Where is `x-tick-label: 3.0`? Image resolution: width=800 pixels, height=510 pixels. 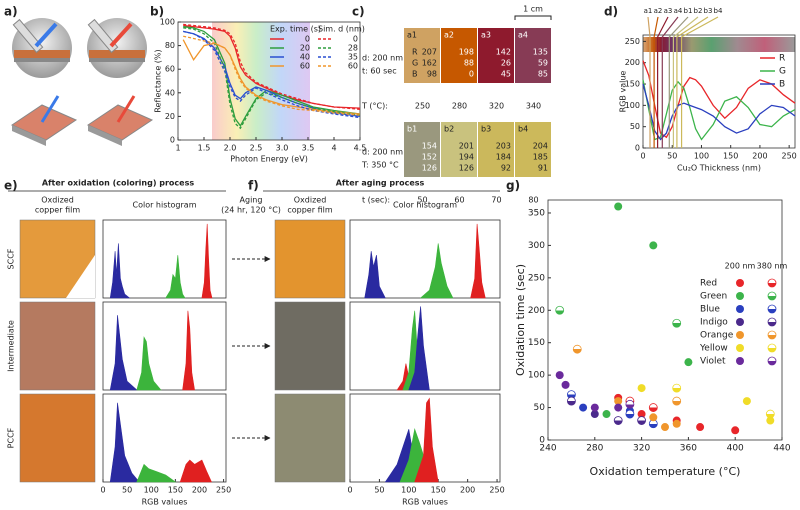
x-tick-label: 3.0 is located at coordinates (282, 148).